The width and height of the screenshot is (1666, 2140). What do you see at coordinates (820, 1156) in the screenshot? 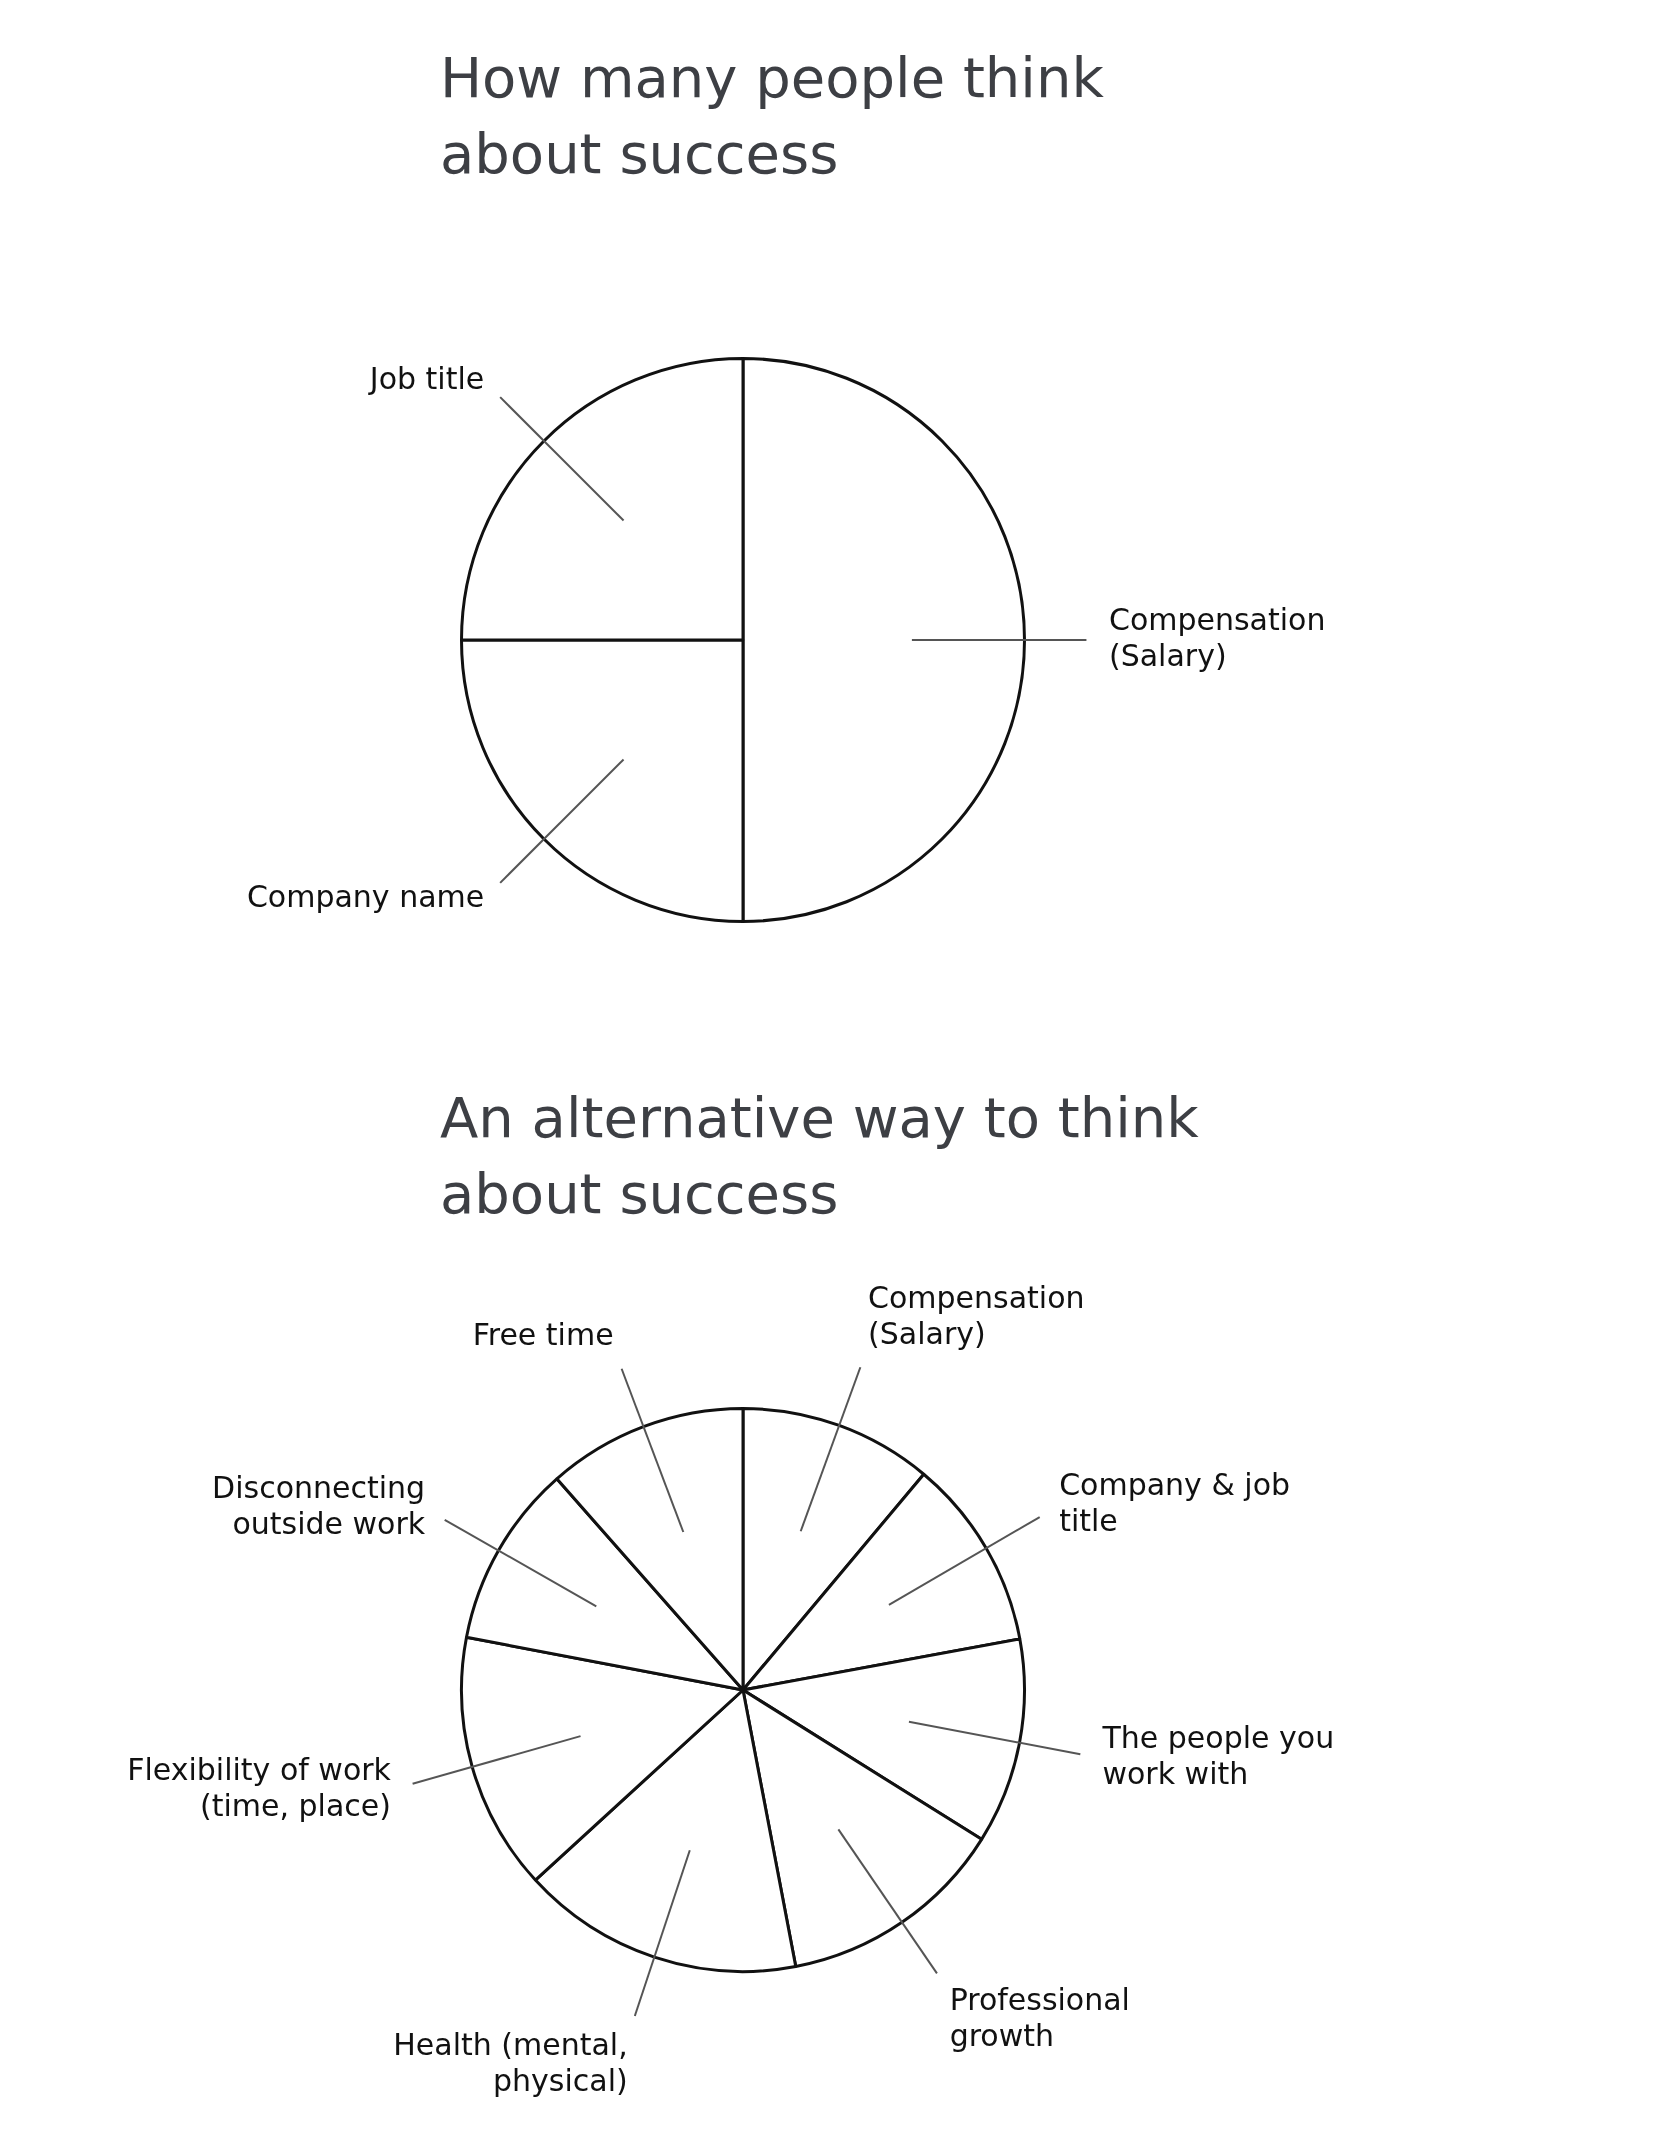
I see `chart-title: An alternative way to think about success` at bounding box center [820, 1156].